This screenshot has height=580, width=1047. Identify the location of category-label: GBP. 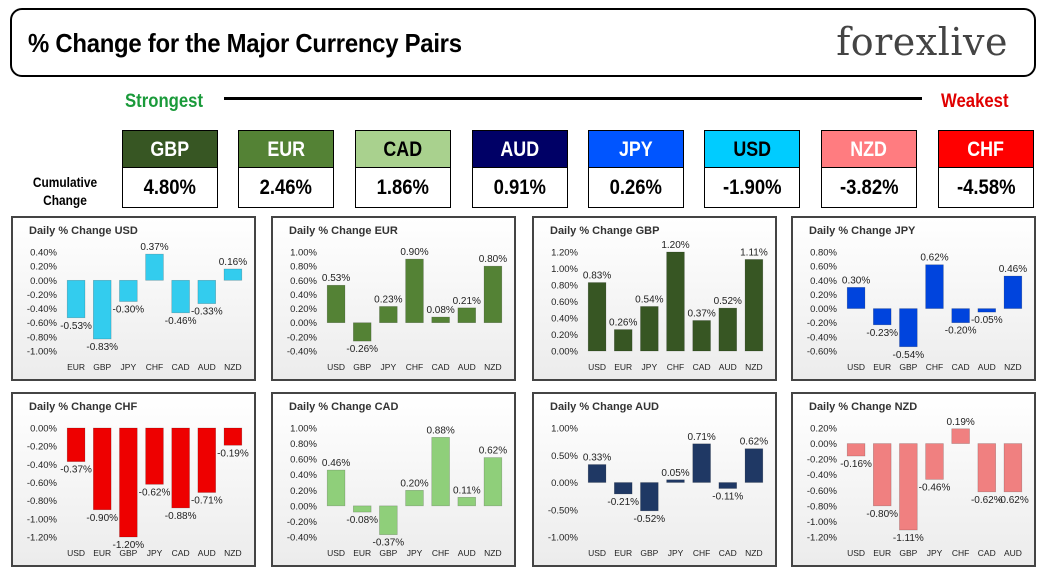
(128, 553).